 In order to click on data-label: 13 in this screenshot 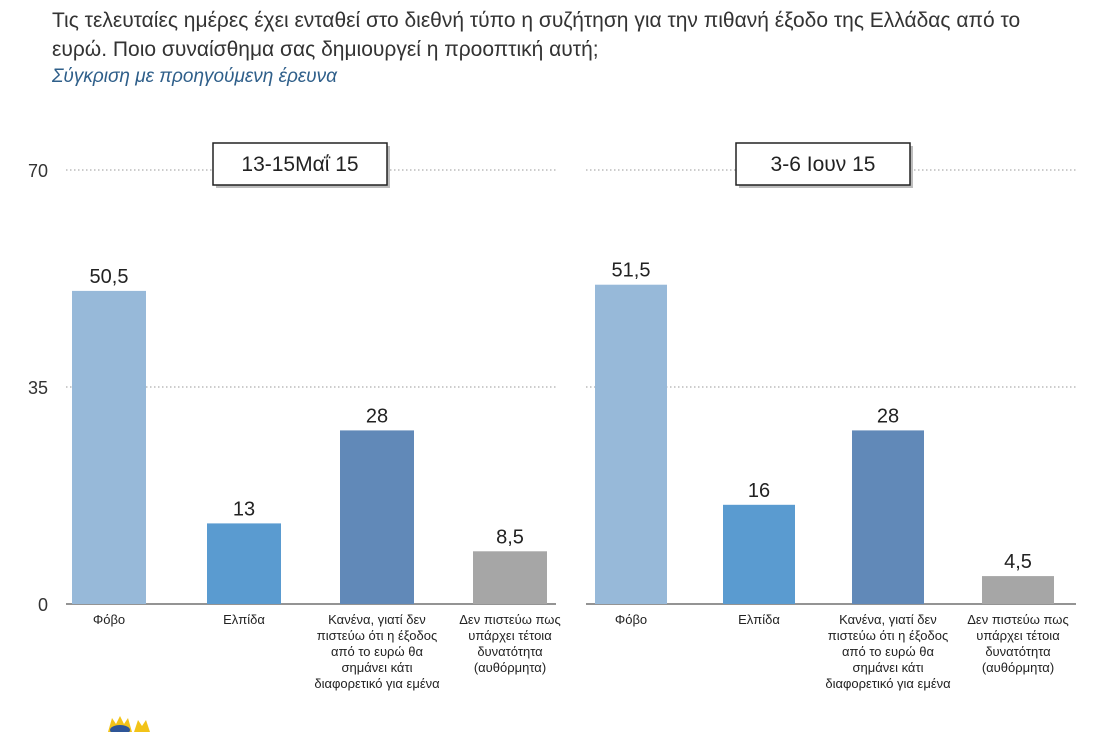, I will do `click(244, 509)`.